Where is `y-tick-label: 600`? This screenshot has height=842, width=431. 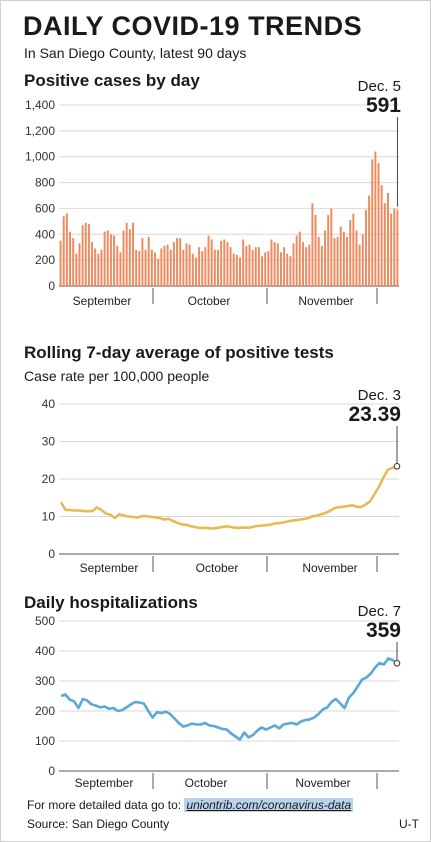 y-tick-label: 600 is located at coordinates (45, 208).